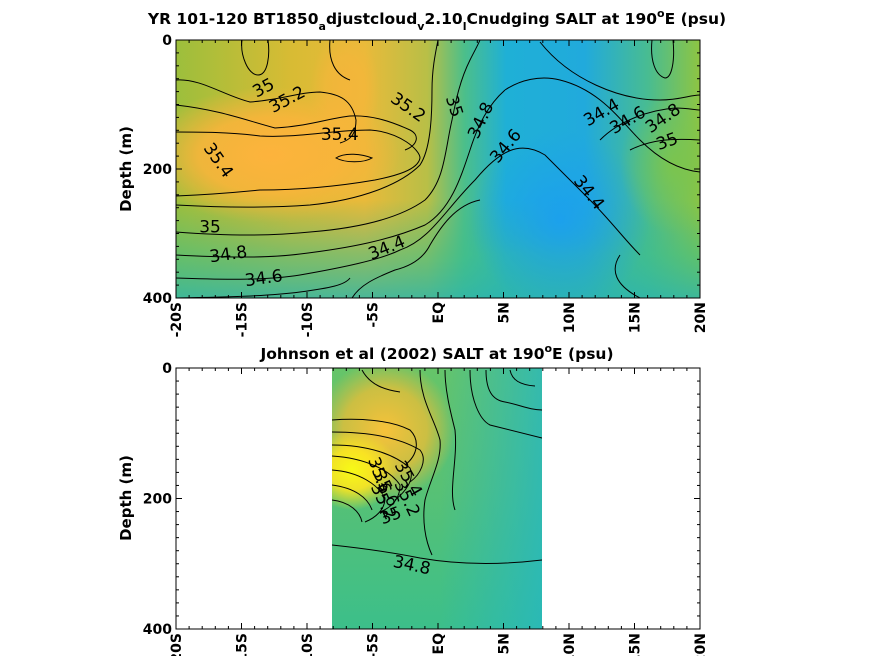 Image resolution: width=875 pixels, height=660 pixels. What do you see at coordinates (126, 498) in the screenshot?
I see `panel2-y-axis-label: Depth (m)` at bounding box center [126, 498].